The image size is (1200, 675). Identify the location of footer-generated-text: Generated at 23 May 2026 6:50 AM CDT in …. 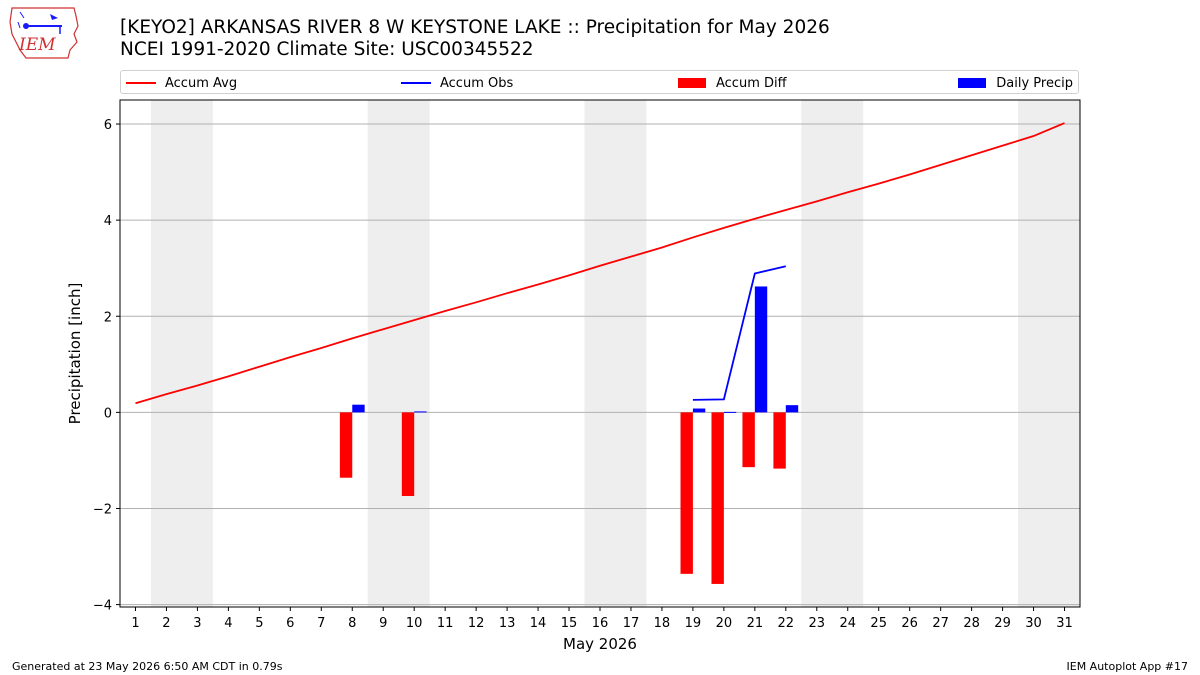
(147, 666).